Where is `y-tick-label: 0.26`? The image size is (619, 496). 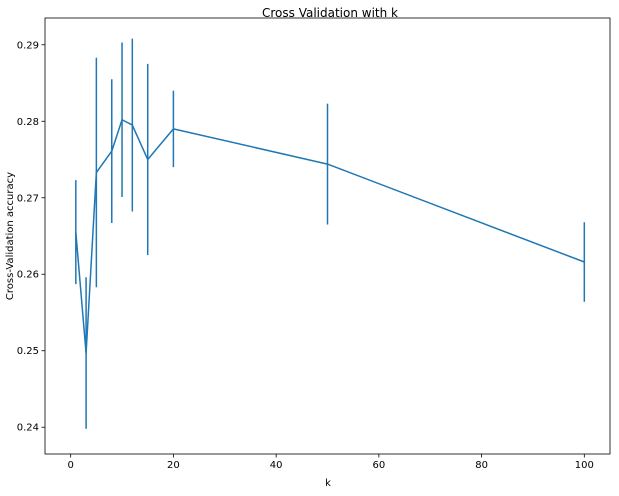
y-tick-label: 0.26 is located at coordinates (28, 275).